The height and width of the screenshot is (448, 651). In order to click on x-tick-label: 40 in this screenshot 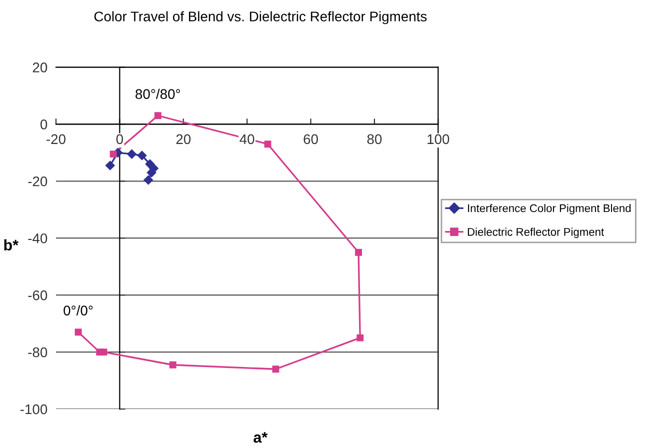, I will do `click(247, 139)`.